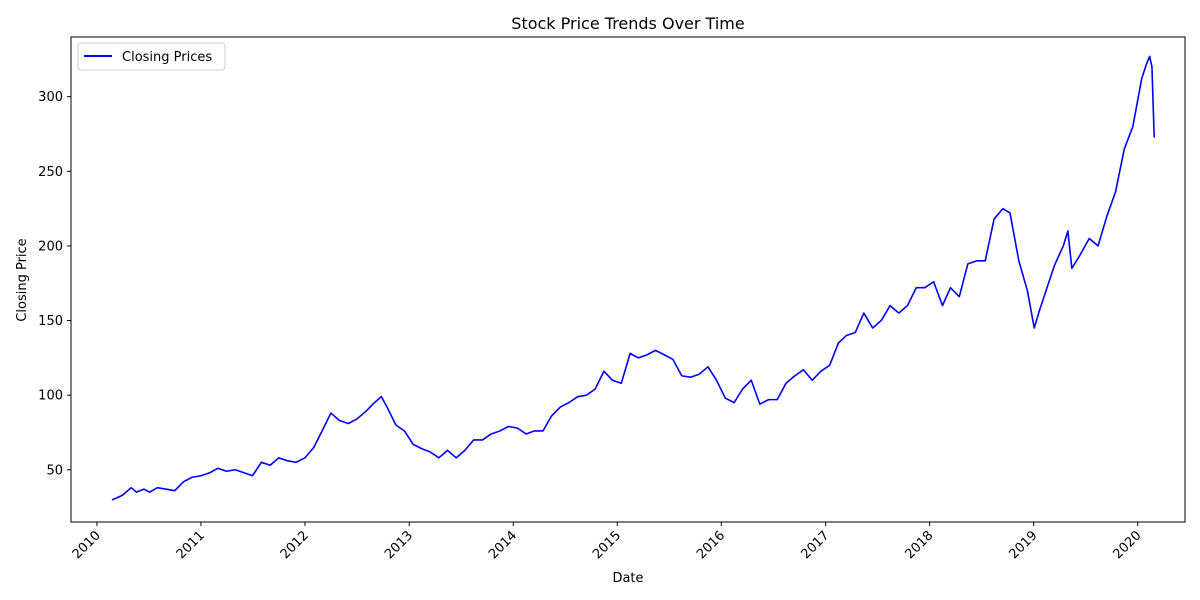 This screenshot has width=1200, height=600. Describe the element at coordinates (22, 279) in the screenshot. I see `y-axis-label: Closing Price` at that location.